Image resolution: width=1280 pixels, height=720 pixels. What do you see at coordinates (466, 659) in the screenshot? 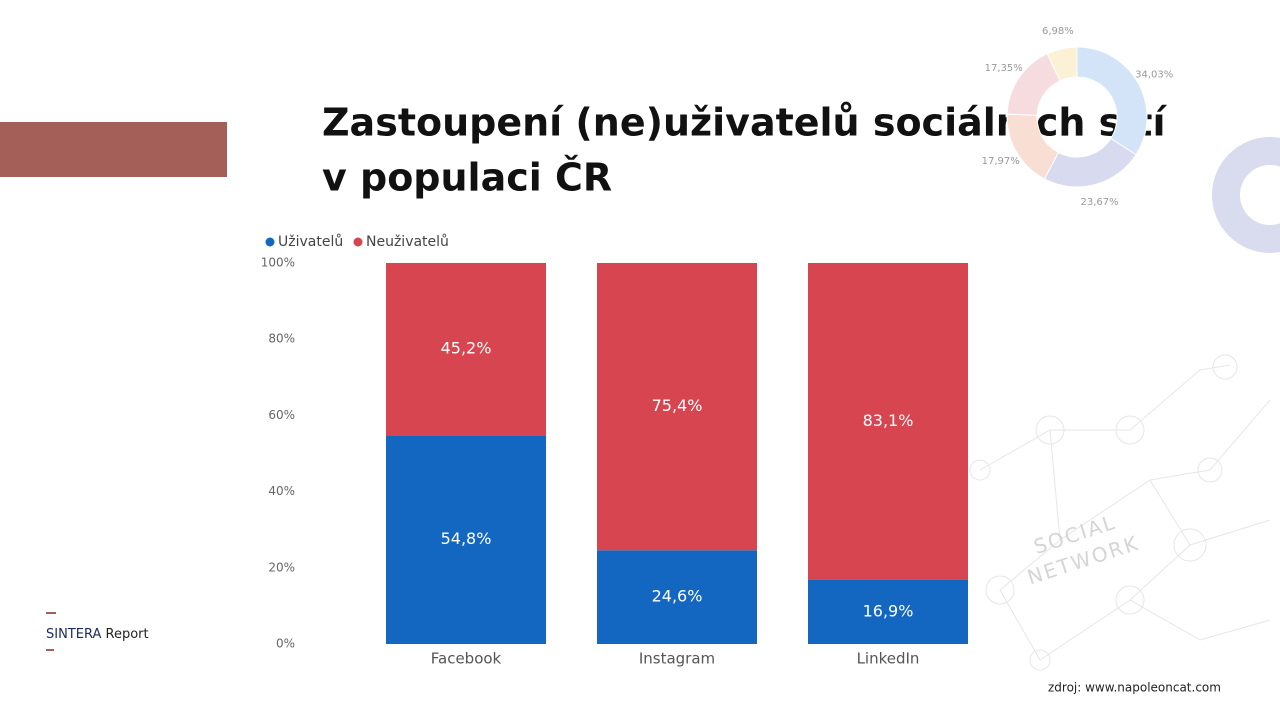
I see `x-tick-label: Facebook` at bounding box center [466, 659].